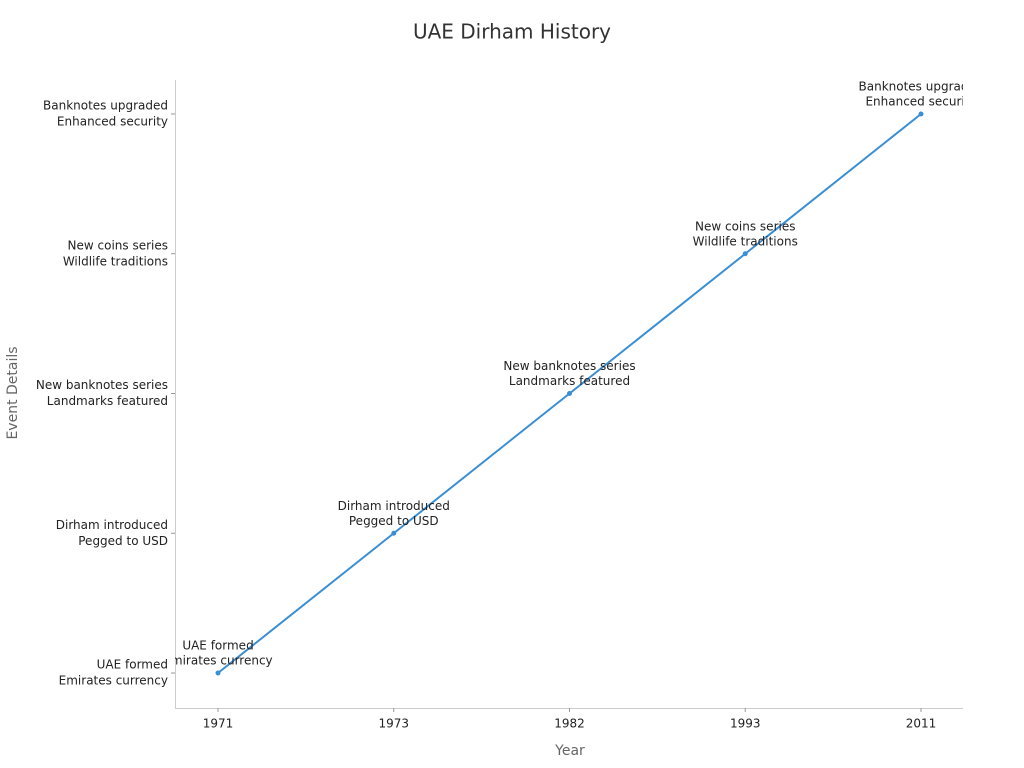 The height and width of the screenshot is (768, 1024). Describe the element at coordinates (118, 245) in the screenshot. I see `y-tick-label: New coins series` at that location.